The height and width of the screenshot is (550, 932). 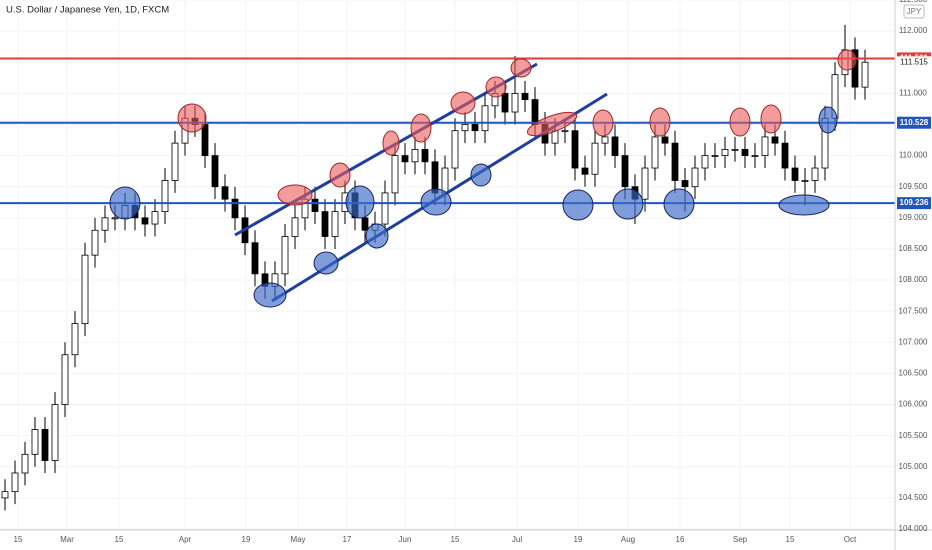 What do you see at coordinates (680, 539) in the screenshot?
I see `x-tick-label: 16` at bounding box center [680, 539].